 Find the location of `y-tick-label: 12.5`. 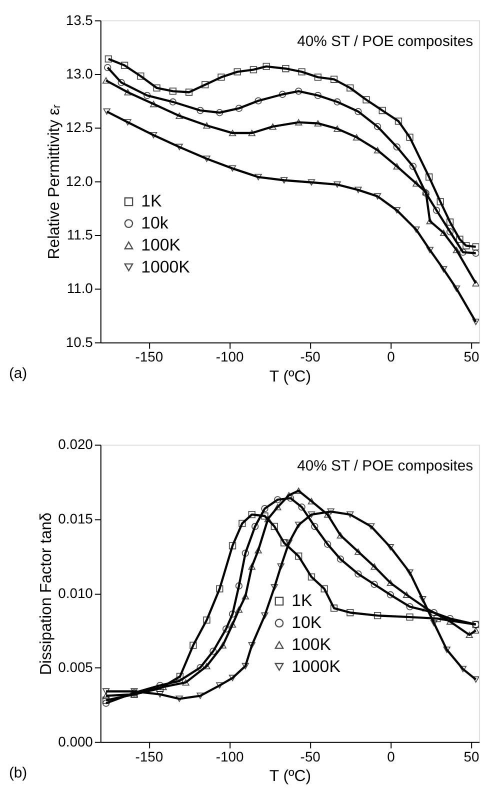

y-tick-label: 12.5 is located at coordinates (80, 127).